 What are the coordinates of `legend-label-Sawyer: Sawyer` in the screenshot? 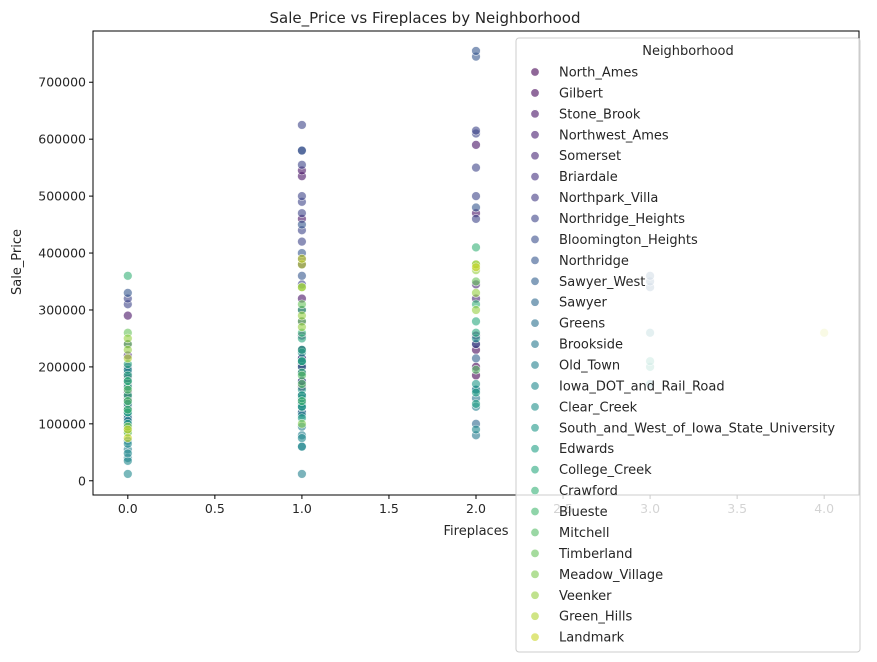 It's located at (583, 303).